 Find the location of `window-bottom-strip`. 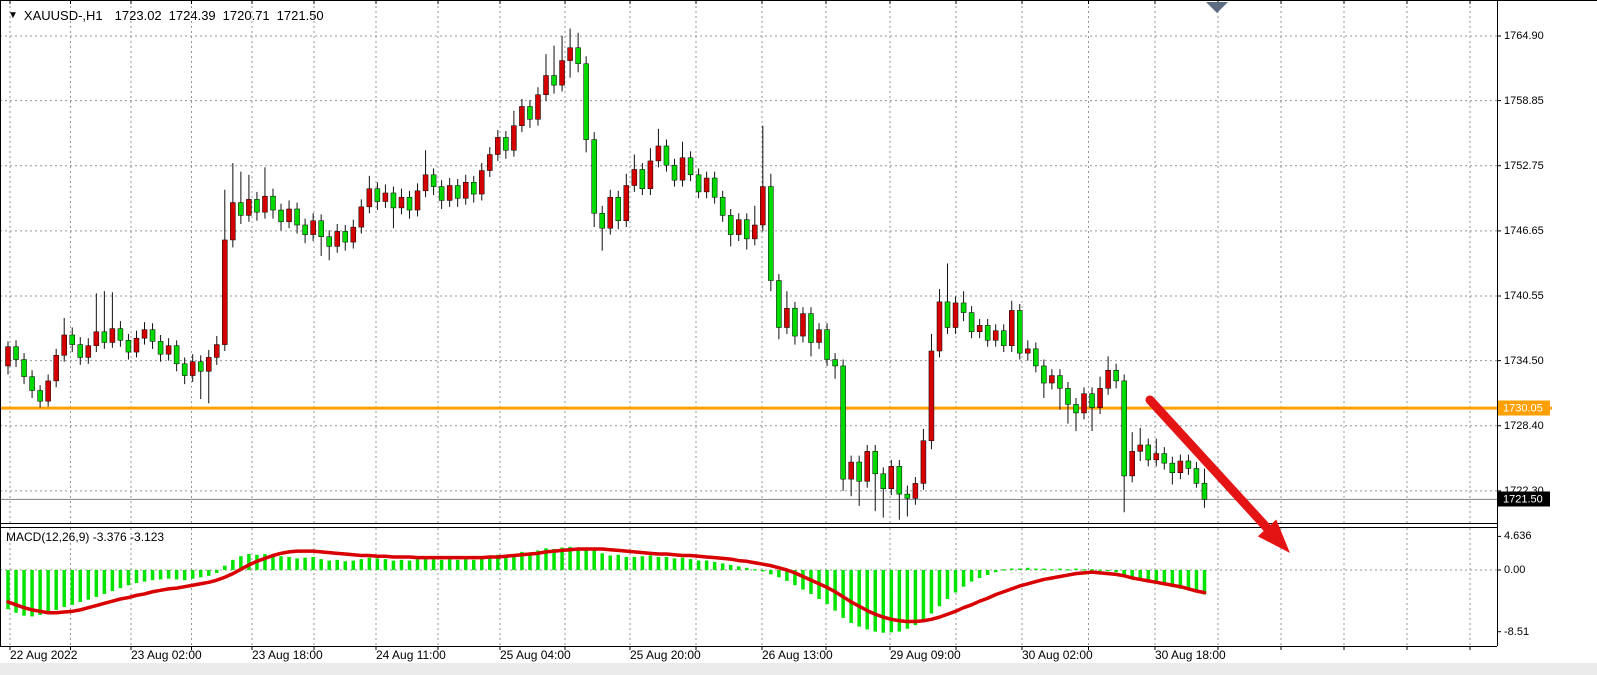

window-bottom-strip is located at coordinates (798, 669).